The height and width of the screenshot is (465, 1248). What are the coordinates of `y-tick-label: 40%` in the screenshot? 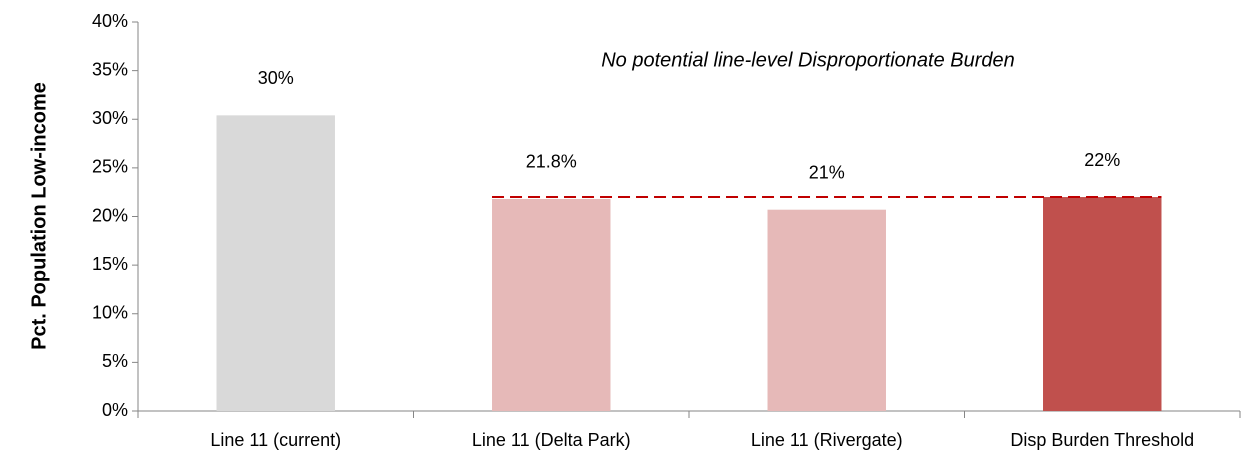 It's located at (110, 21).